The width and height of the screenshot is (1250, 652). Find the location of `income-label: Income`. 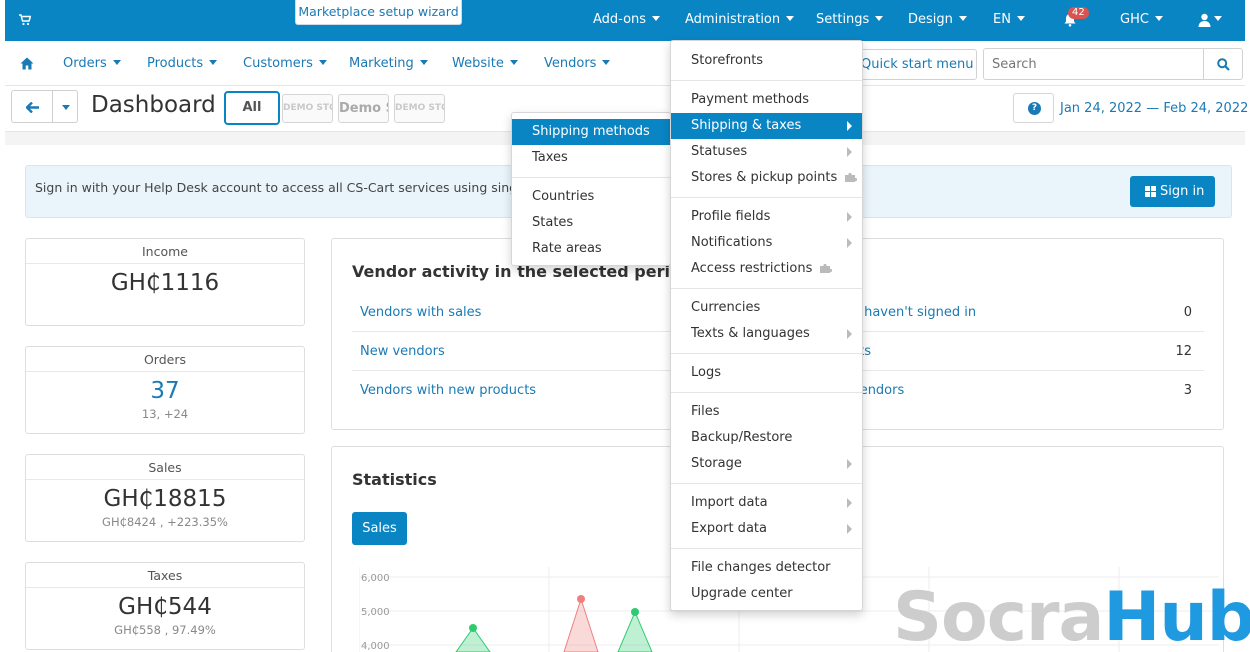

income-label: Income is located at coordinates (165, 251).